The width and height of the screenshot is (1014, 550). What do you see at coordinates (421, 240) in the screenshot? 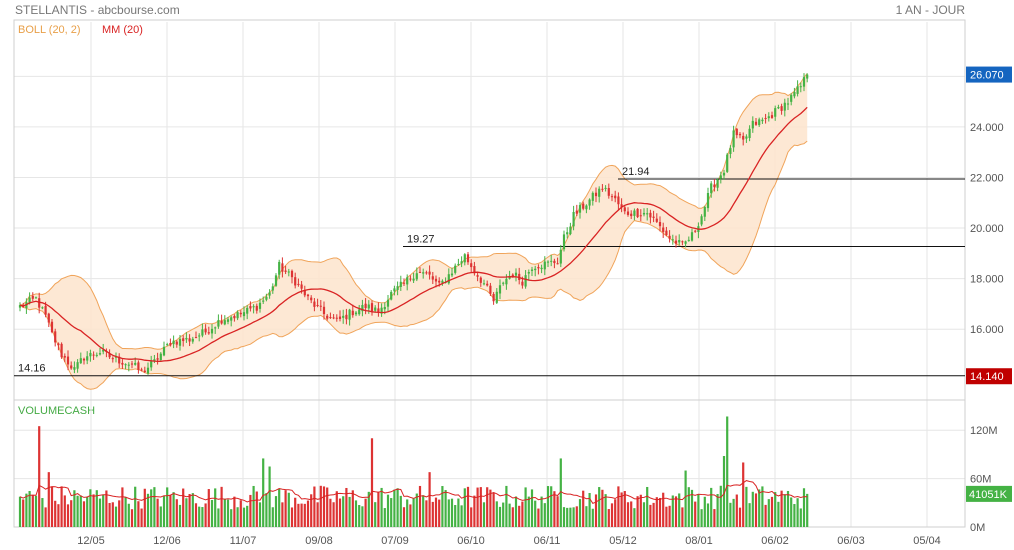
I see `horizontal-level-label: 19.27` at bounding box center [421, 240].